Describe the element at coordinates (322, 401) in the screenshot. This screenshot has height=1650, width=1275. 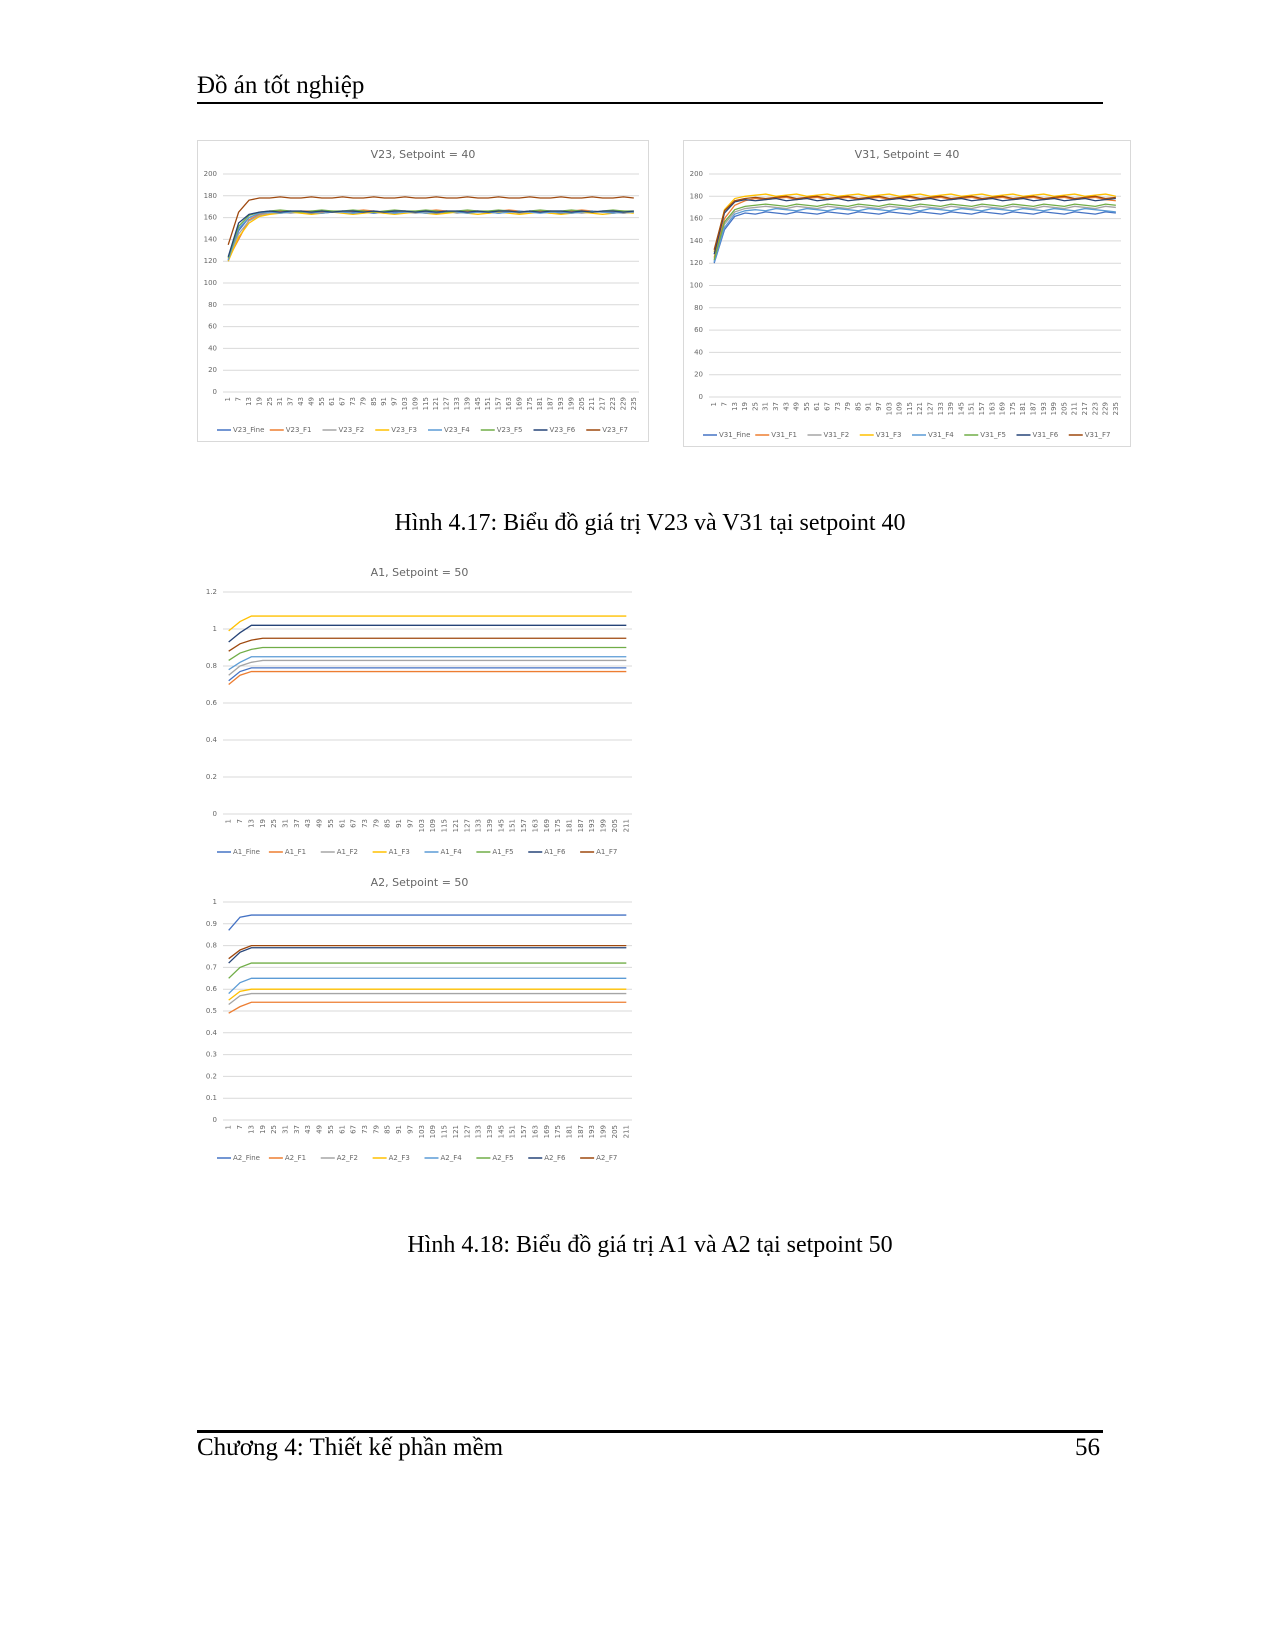
I see `x-tick-label: 55` at that location.